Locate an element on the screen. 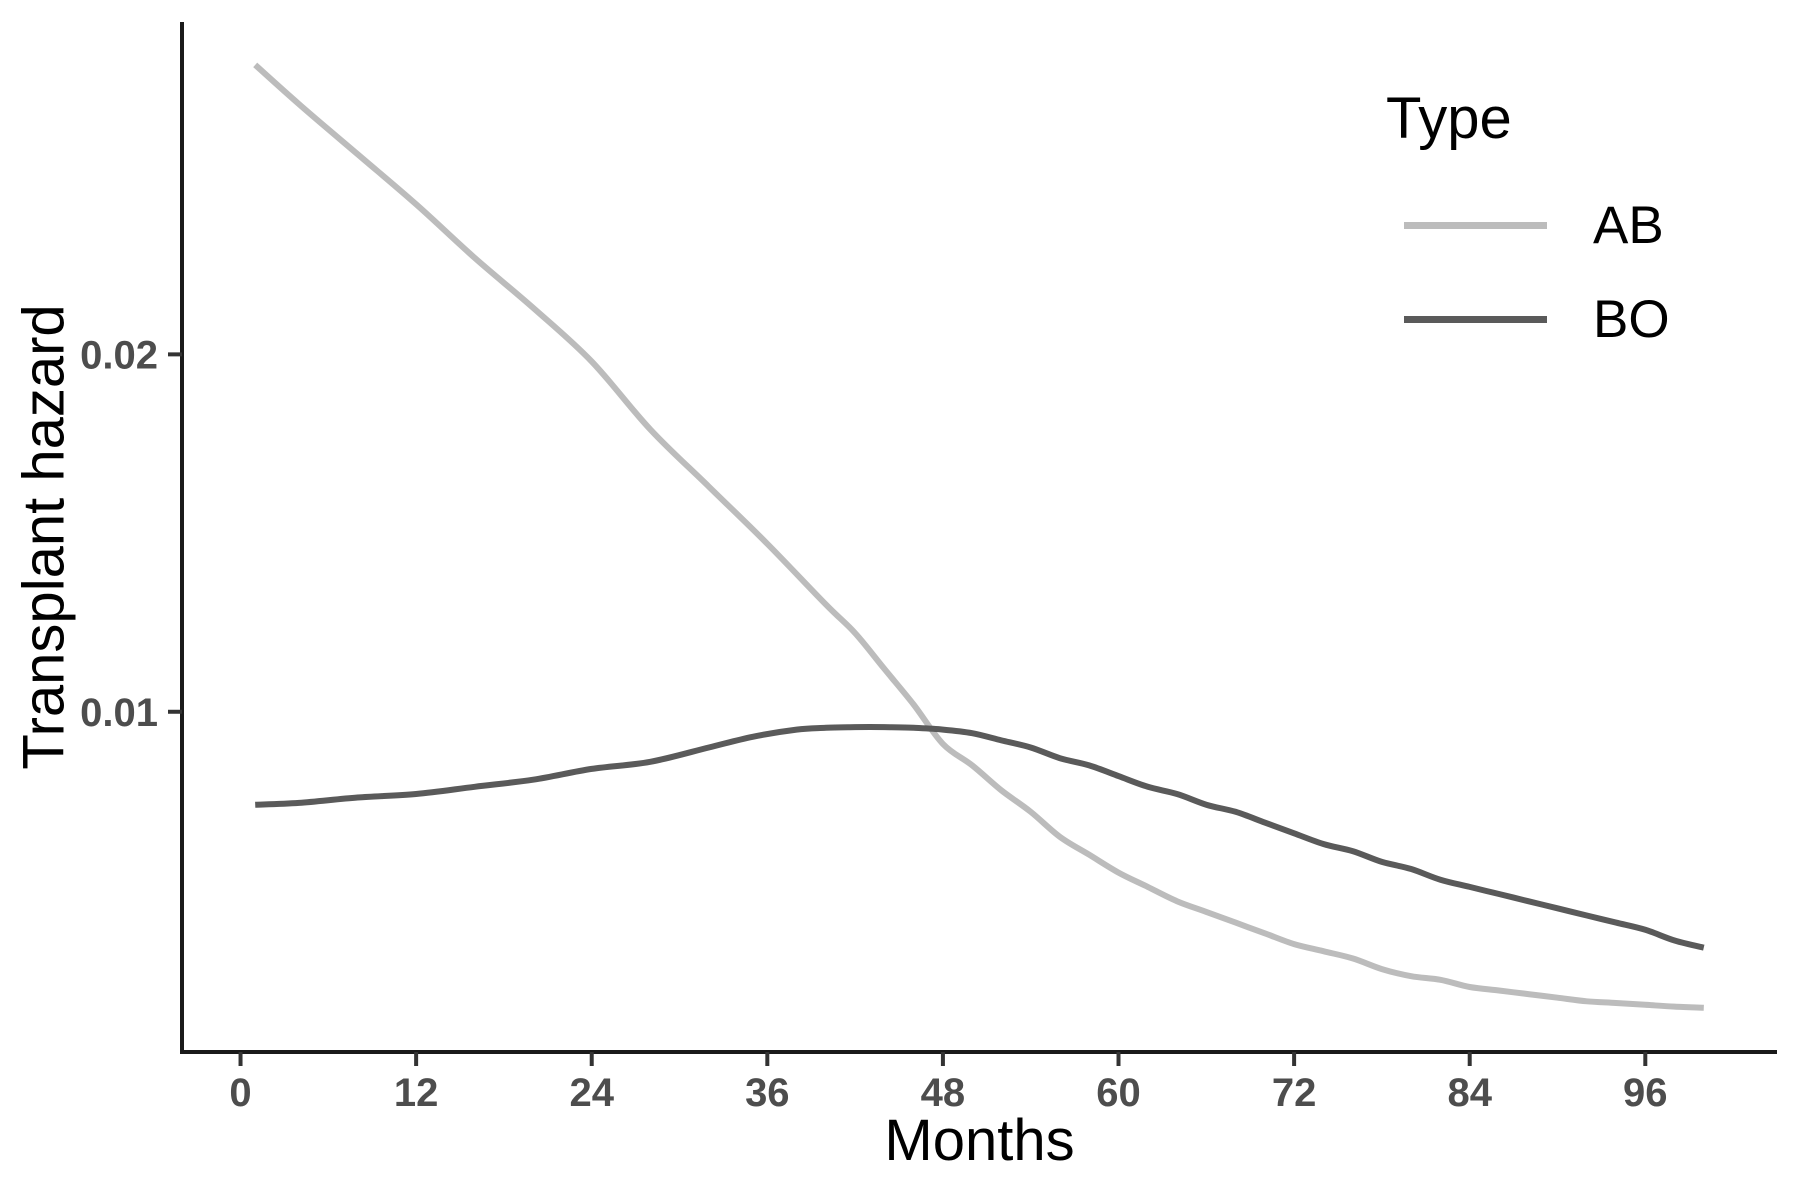 The image size is (1800, 1200). y-axis-title: Transplant hazard is located at coordinates (44, 537).